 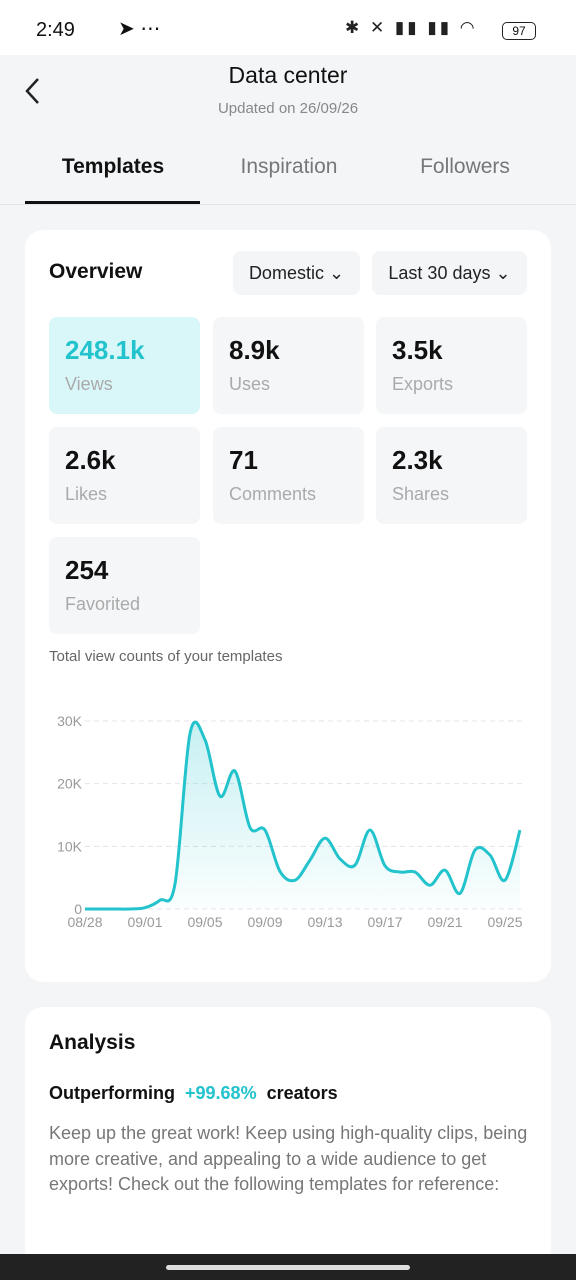 What do you see at coordinates (124, 365) in the screenshot?
I see `stat-card: 248.1k Views` at bounding box center [124, 365].